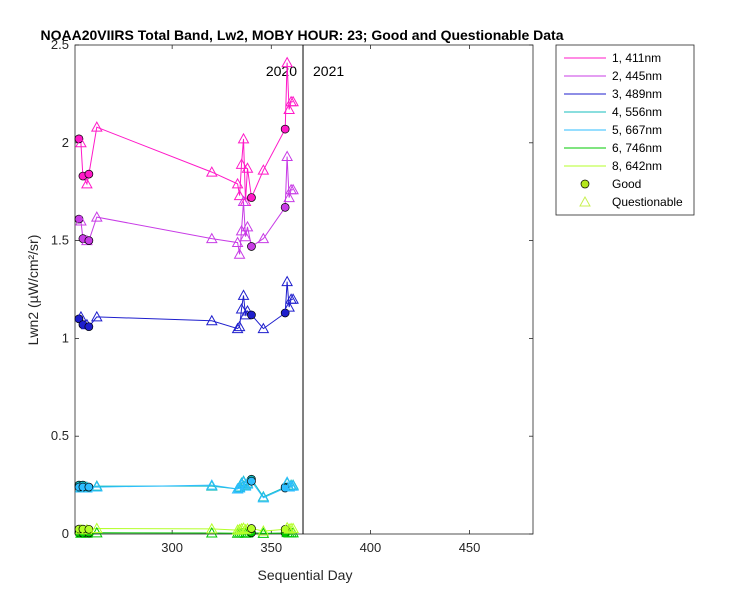  I want to click on legend-questionable-marker, so click(585, 201).